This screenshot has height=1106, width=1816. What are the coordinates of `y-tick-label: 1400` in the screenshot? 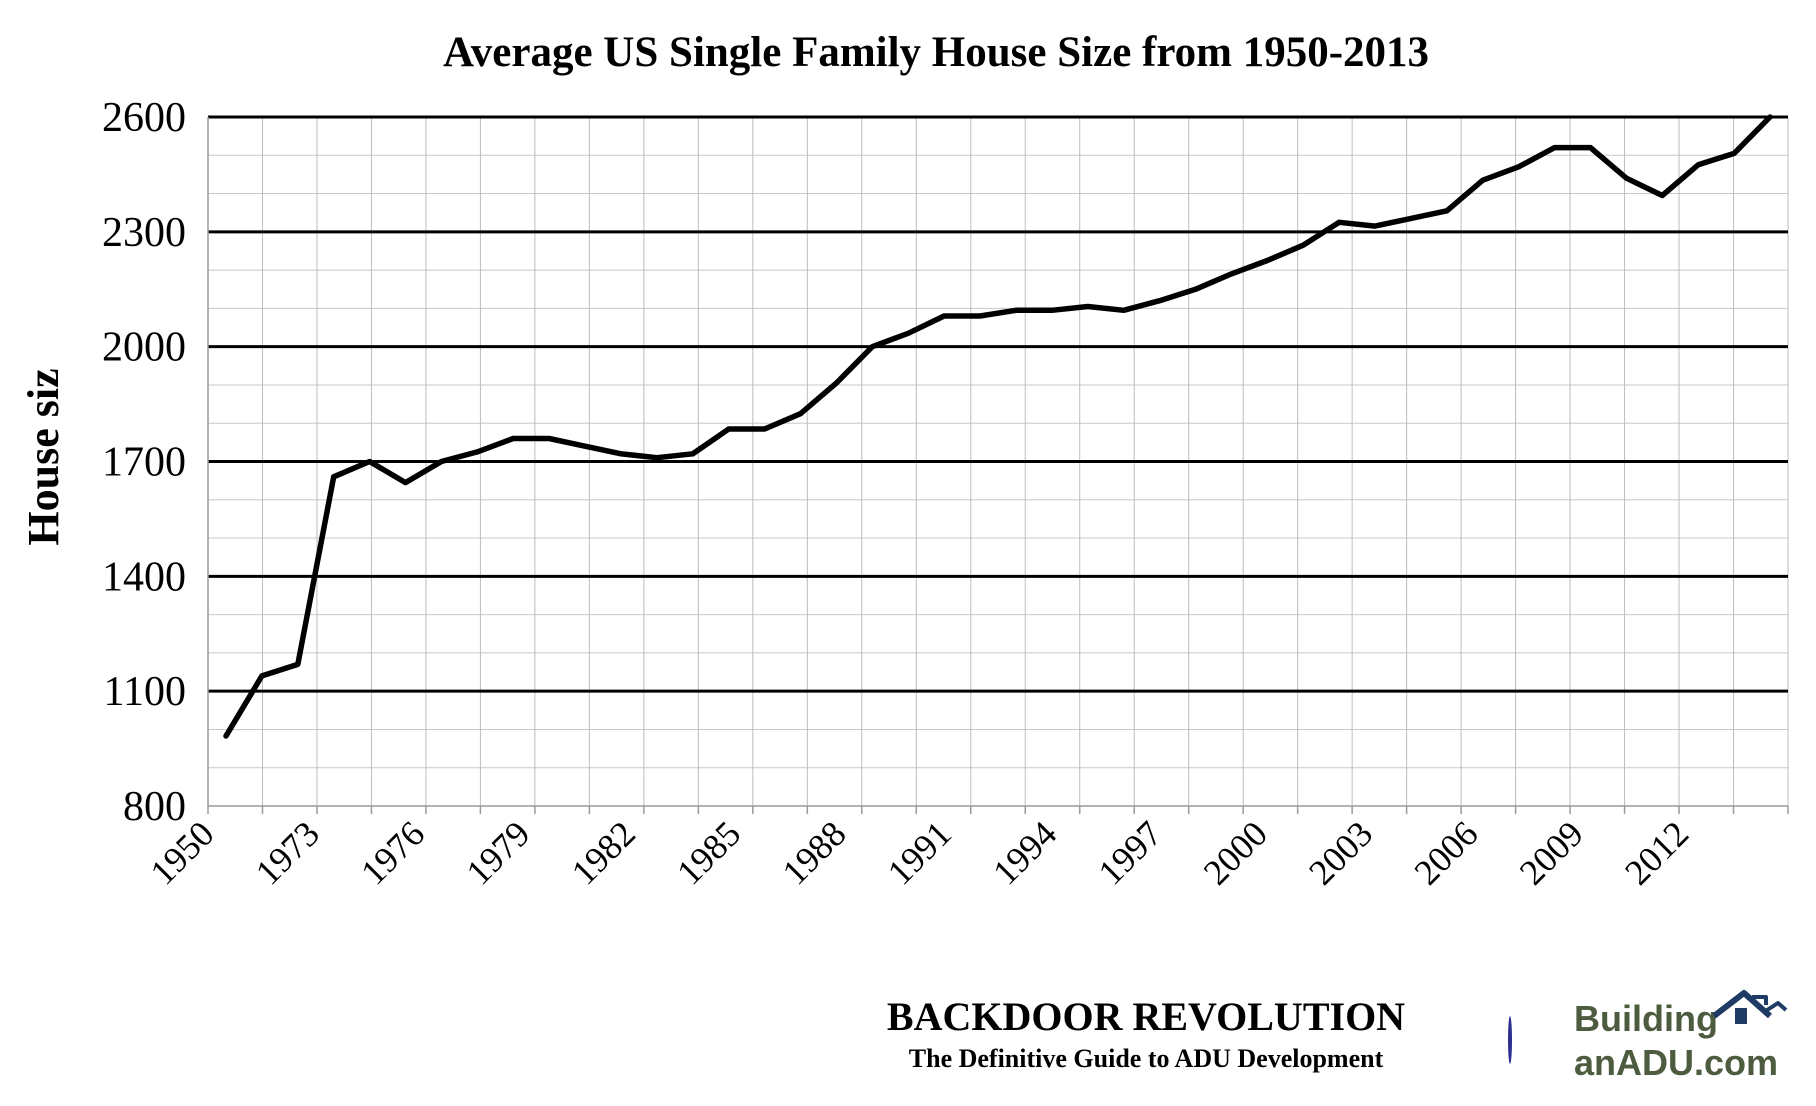 It's located at (144, 577).